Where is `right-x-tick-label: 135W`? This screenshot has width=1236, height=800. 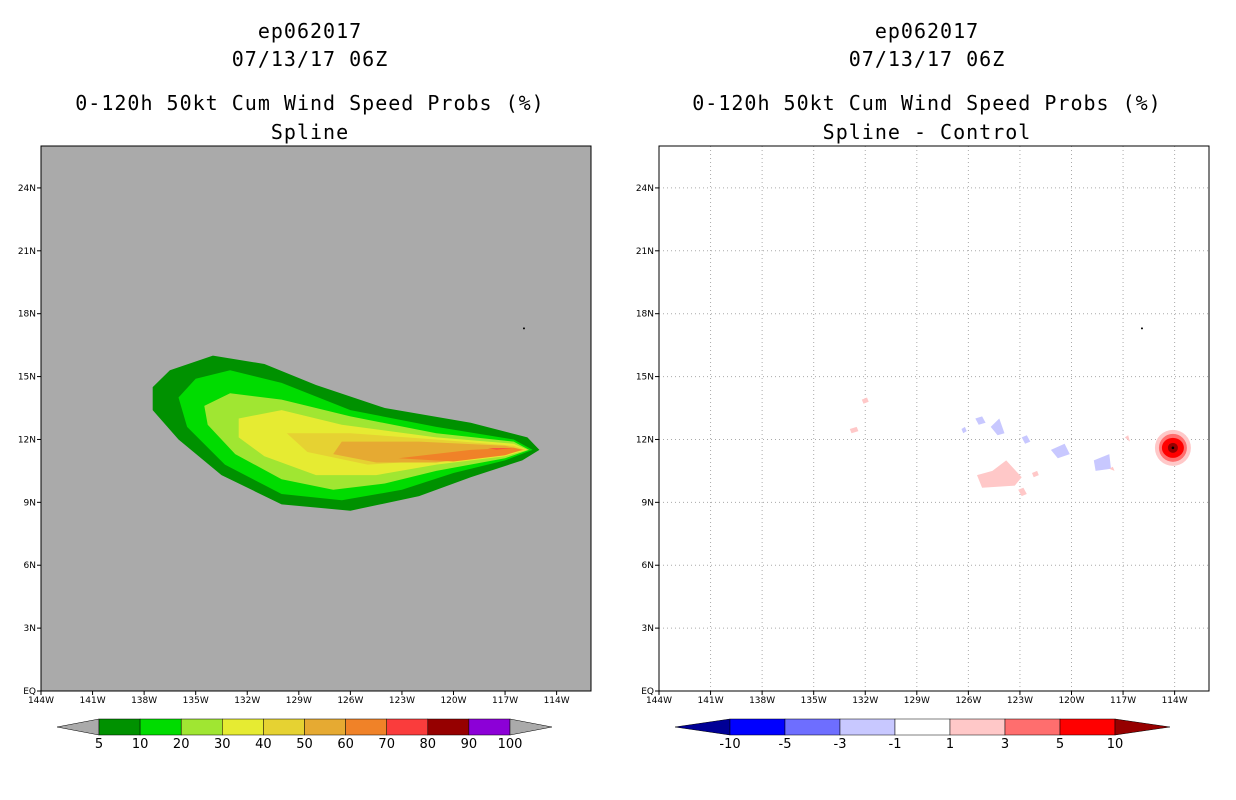 right-x-tick-label: 135W is located at coordinates (814, 701).